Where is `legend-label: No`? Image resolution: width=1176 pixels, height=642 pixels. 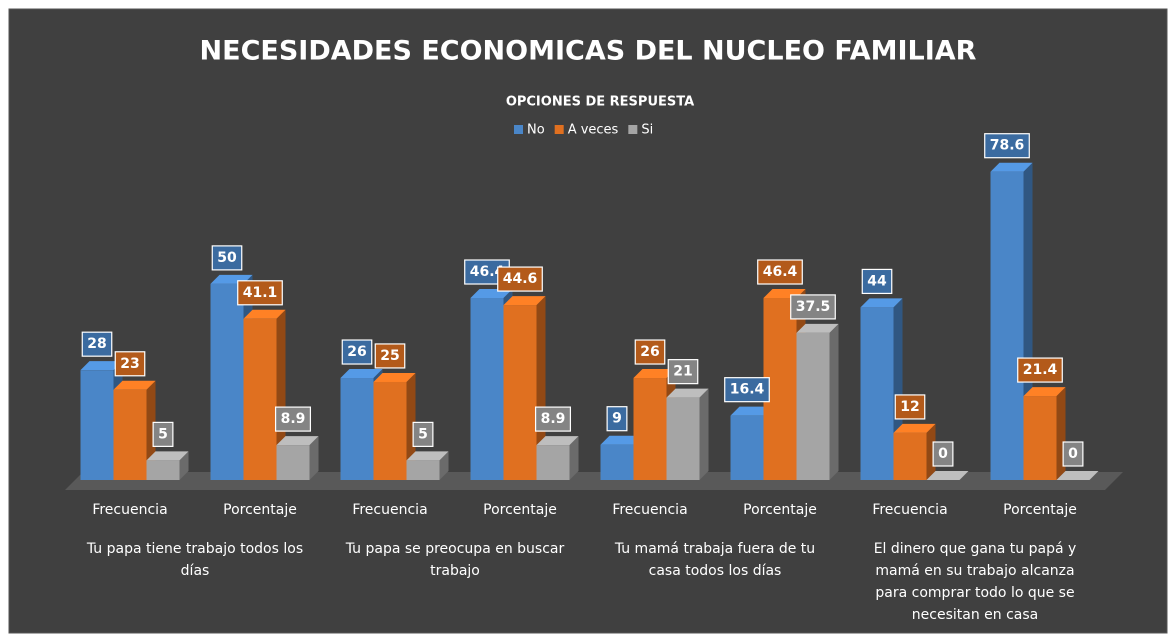 legend-label: No is located at coordinates (536, 130).